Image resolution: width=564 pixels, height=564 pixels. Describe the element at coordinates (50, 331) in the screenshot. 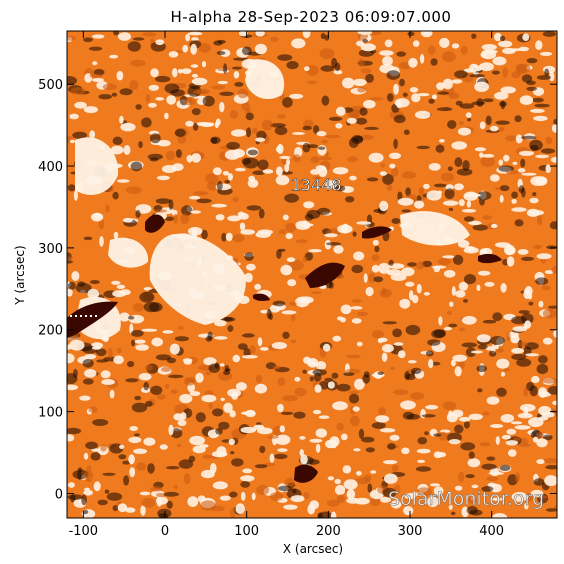

I see `y-tick-label: 200` at that location.